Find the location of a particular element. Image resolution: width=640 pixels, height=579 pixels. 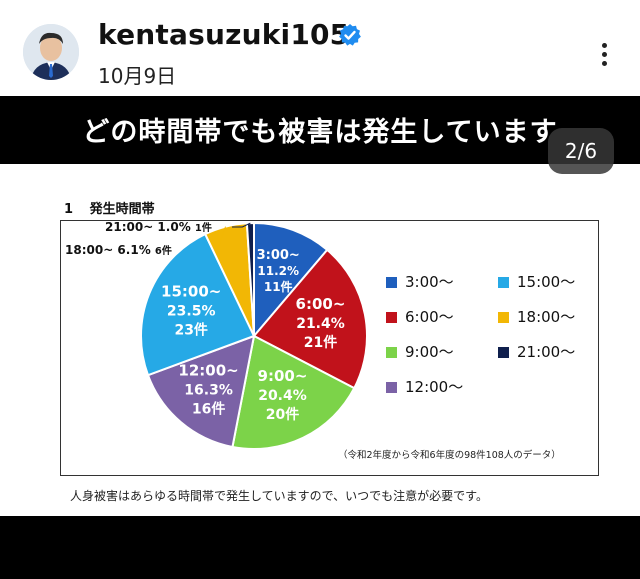

banner-title: どの時間帯でも被害は発生しています is located at coordinates (320, 132).